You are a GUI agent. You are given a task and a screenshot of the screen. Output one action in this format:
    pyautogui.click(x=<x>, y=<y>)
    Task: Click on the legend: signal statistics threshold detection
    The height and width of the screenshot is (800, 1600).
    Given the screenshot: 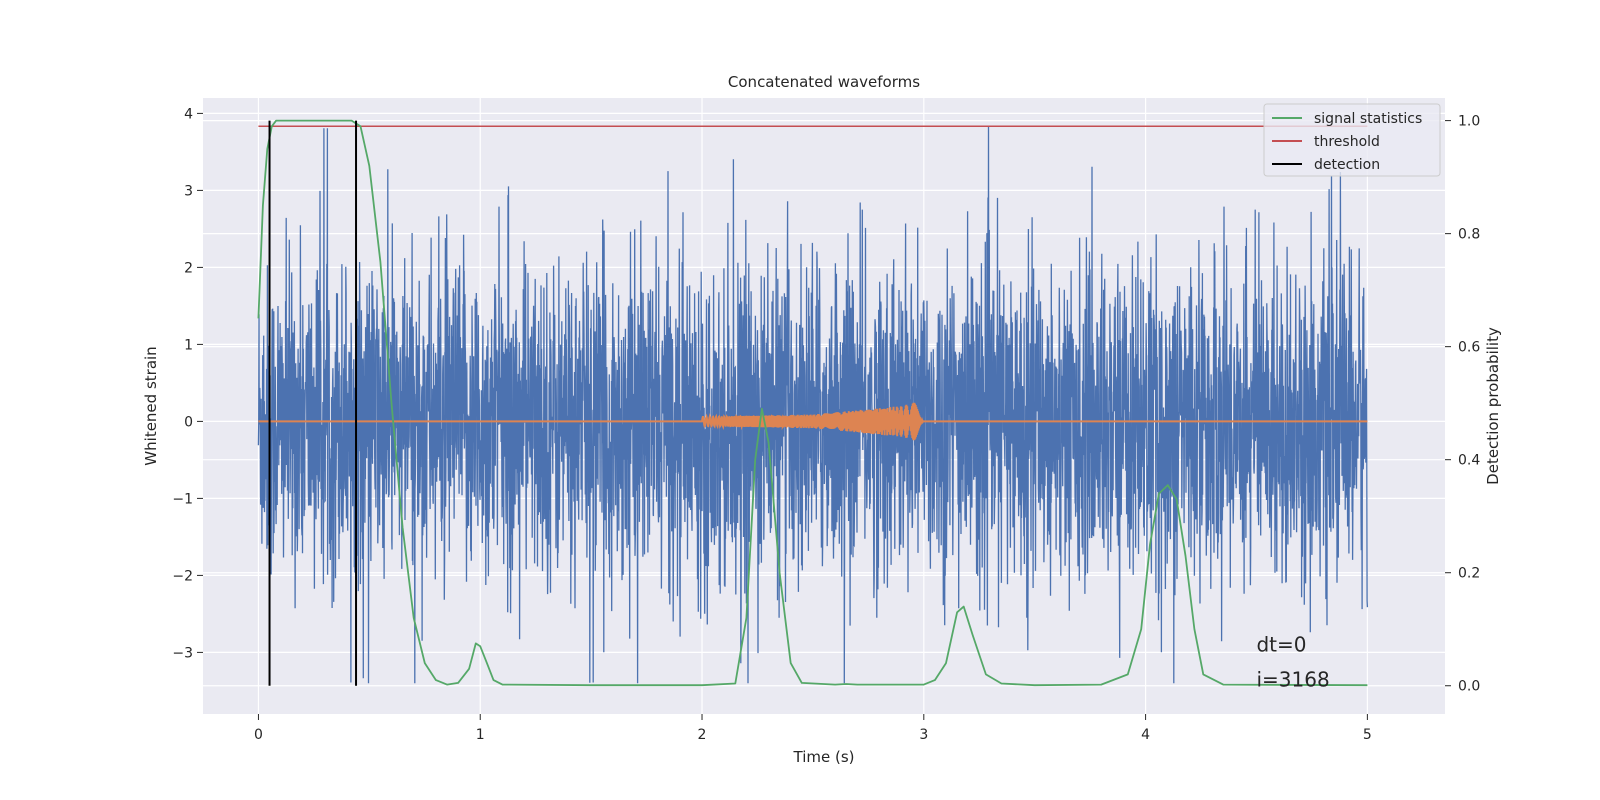 What is the action you would take?
    pyautogui.click(x=1352, y=140)
    